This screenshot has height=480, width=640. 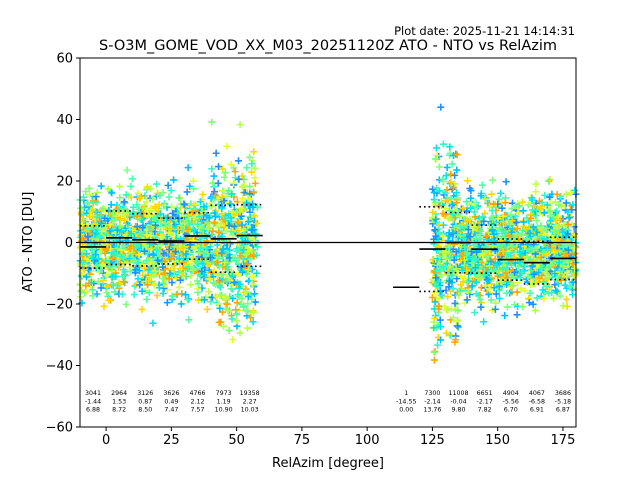 I want to click on bin-mean-label: 2.27, so click(x=250, y=401).